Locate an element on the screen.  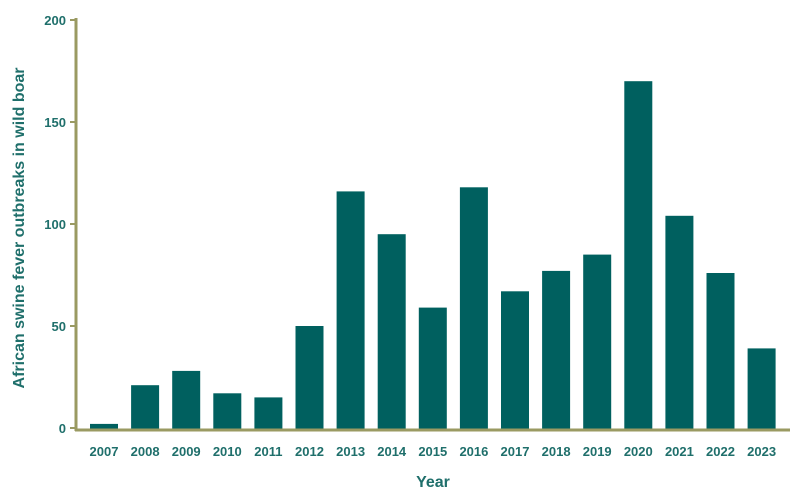
bar-2012 is located at coordinates (309, 377).